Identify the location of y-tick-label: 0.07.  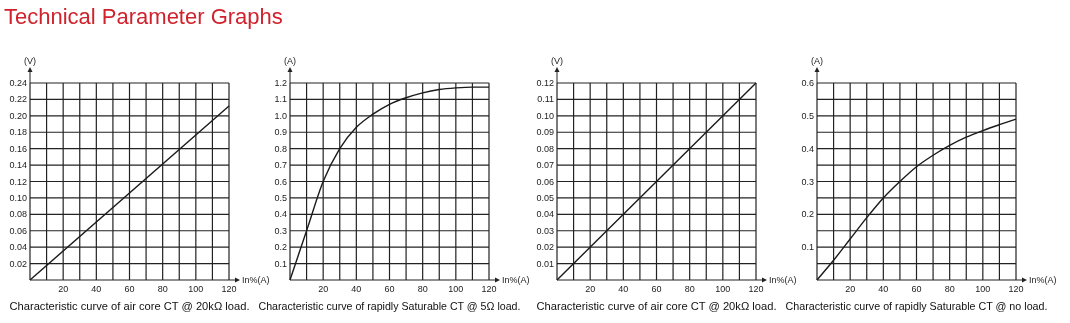
(545, 165).